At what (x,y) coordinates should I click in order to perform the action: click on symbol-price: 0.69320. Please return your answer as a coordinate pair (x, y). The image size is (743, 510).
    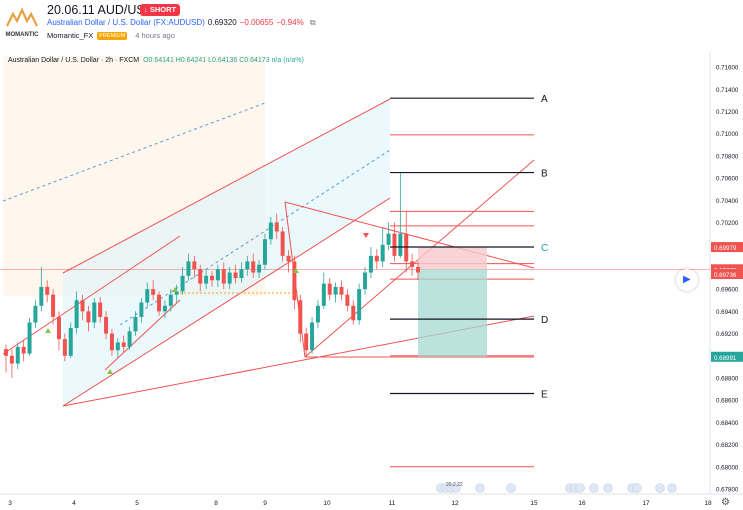
    Looking at the image, I should click on (222, 22).